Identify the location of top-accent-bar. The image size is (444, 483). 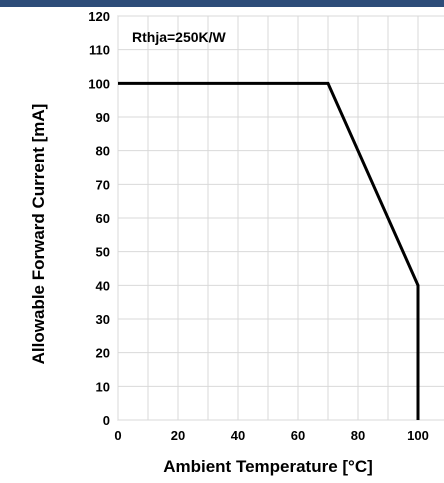
(222, 3).